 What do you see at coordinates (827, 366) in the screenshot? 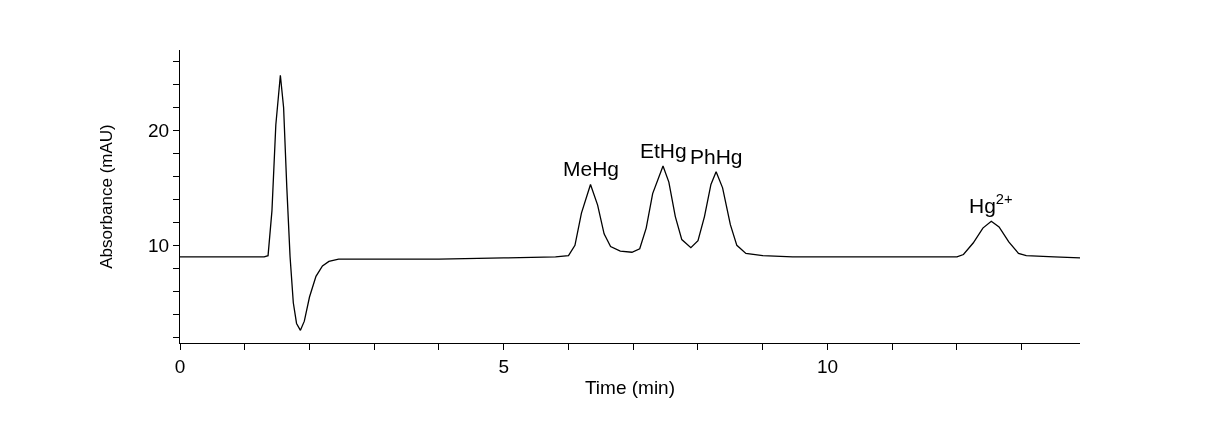
I see `x-tick-label: 10` at bounding box center [827, 366].